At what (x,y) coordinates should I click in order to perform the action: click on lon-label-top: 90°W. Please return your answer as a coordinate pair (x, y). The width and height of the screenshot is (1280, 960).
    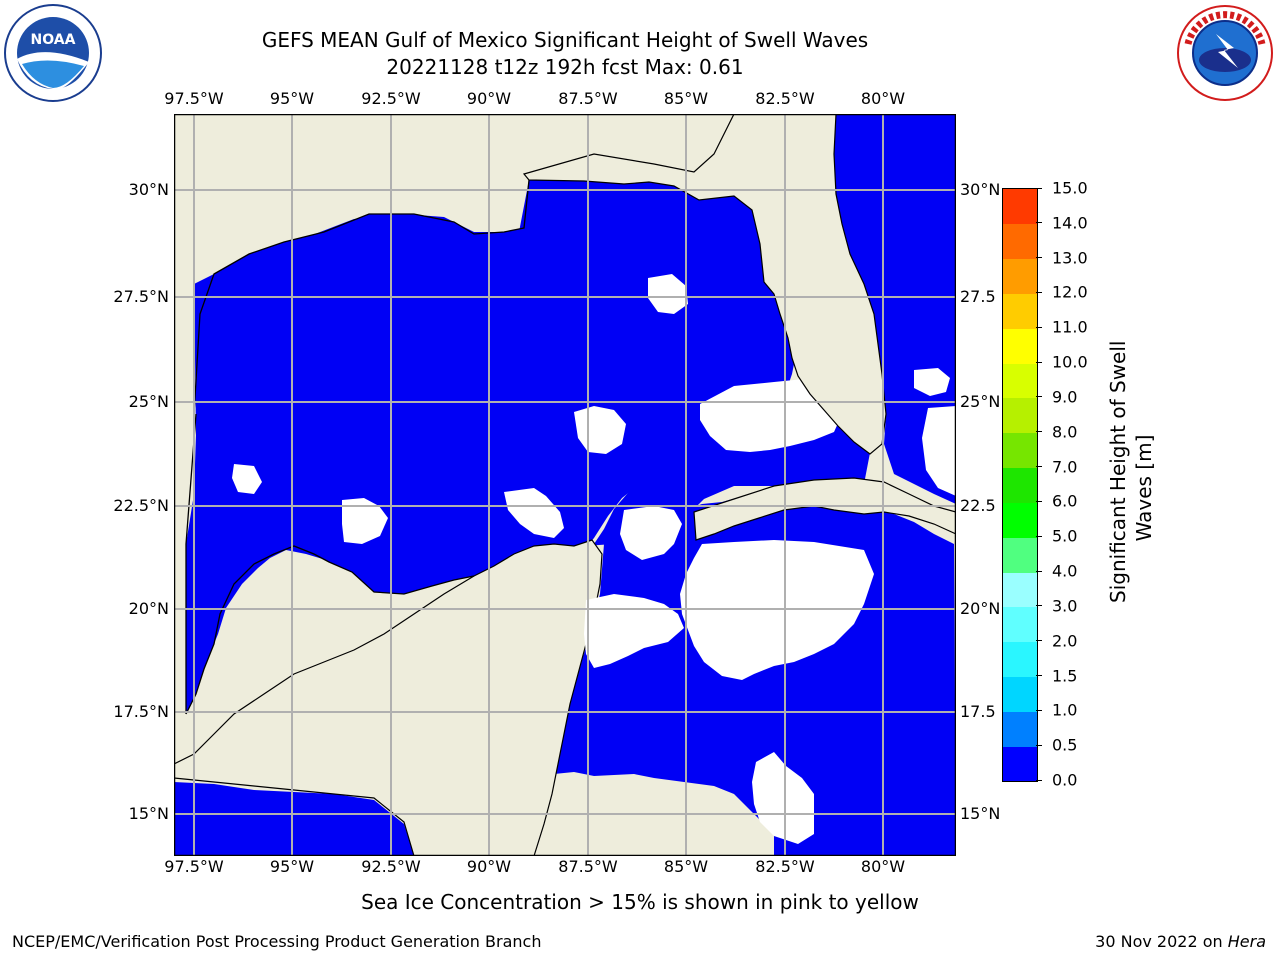
    Looking at the image, I should click on (489, 98).